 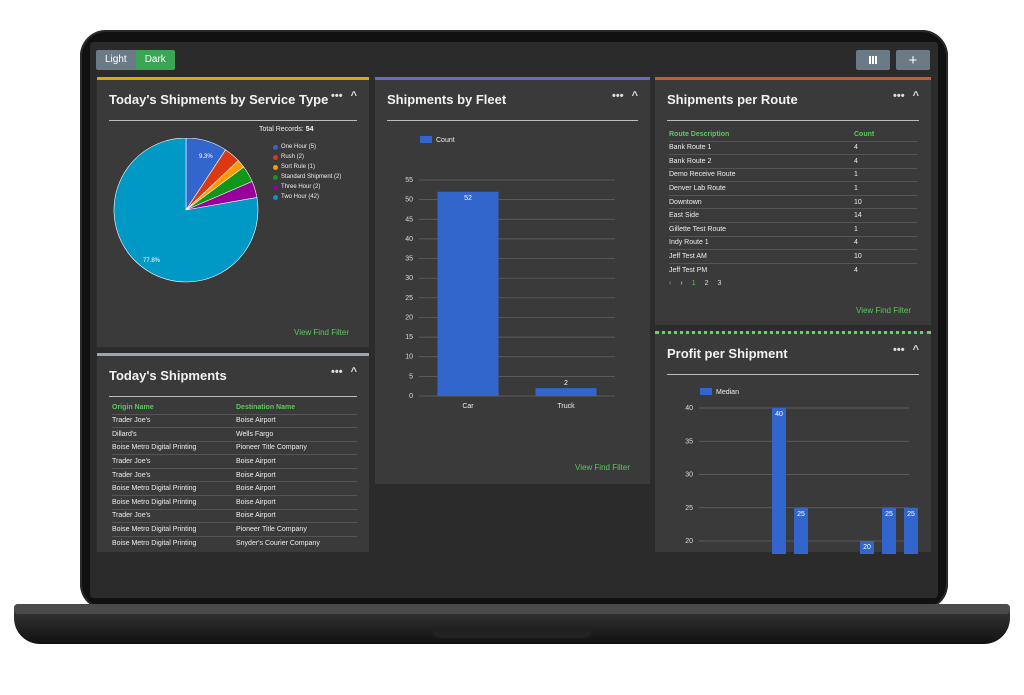 What do you see at coordinates (266, 408) in the screenshot?
I see `column-header-destination: Destination Name` at bounding box center [266, 408].